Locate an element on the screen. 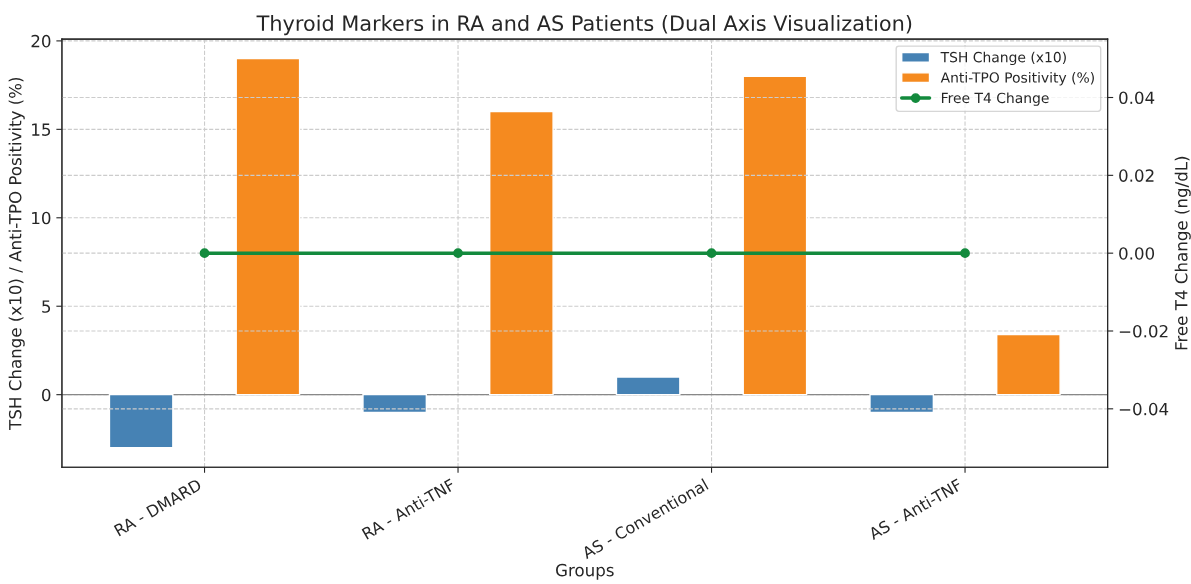 This screenshot has width=1191, height=584. legend-label: Anti-TPO Positivity (%) is located at coordinates (1017, 79).